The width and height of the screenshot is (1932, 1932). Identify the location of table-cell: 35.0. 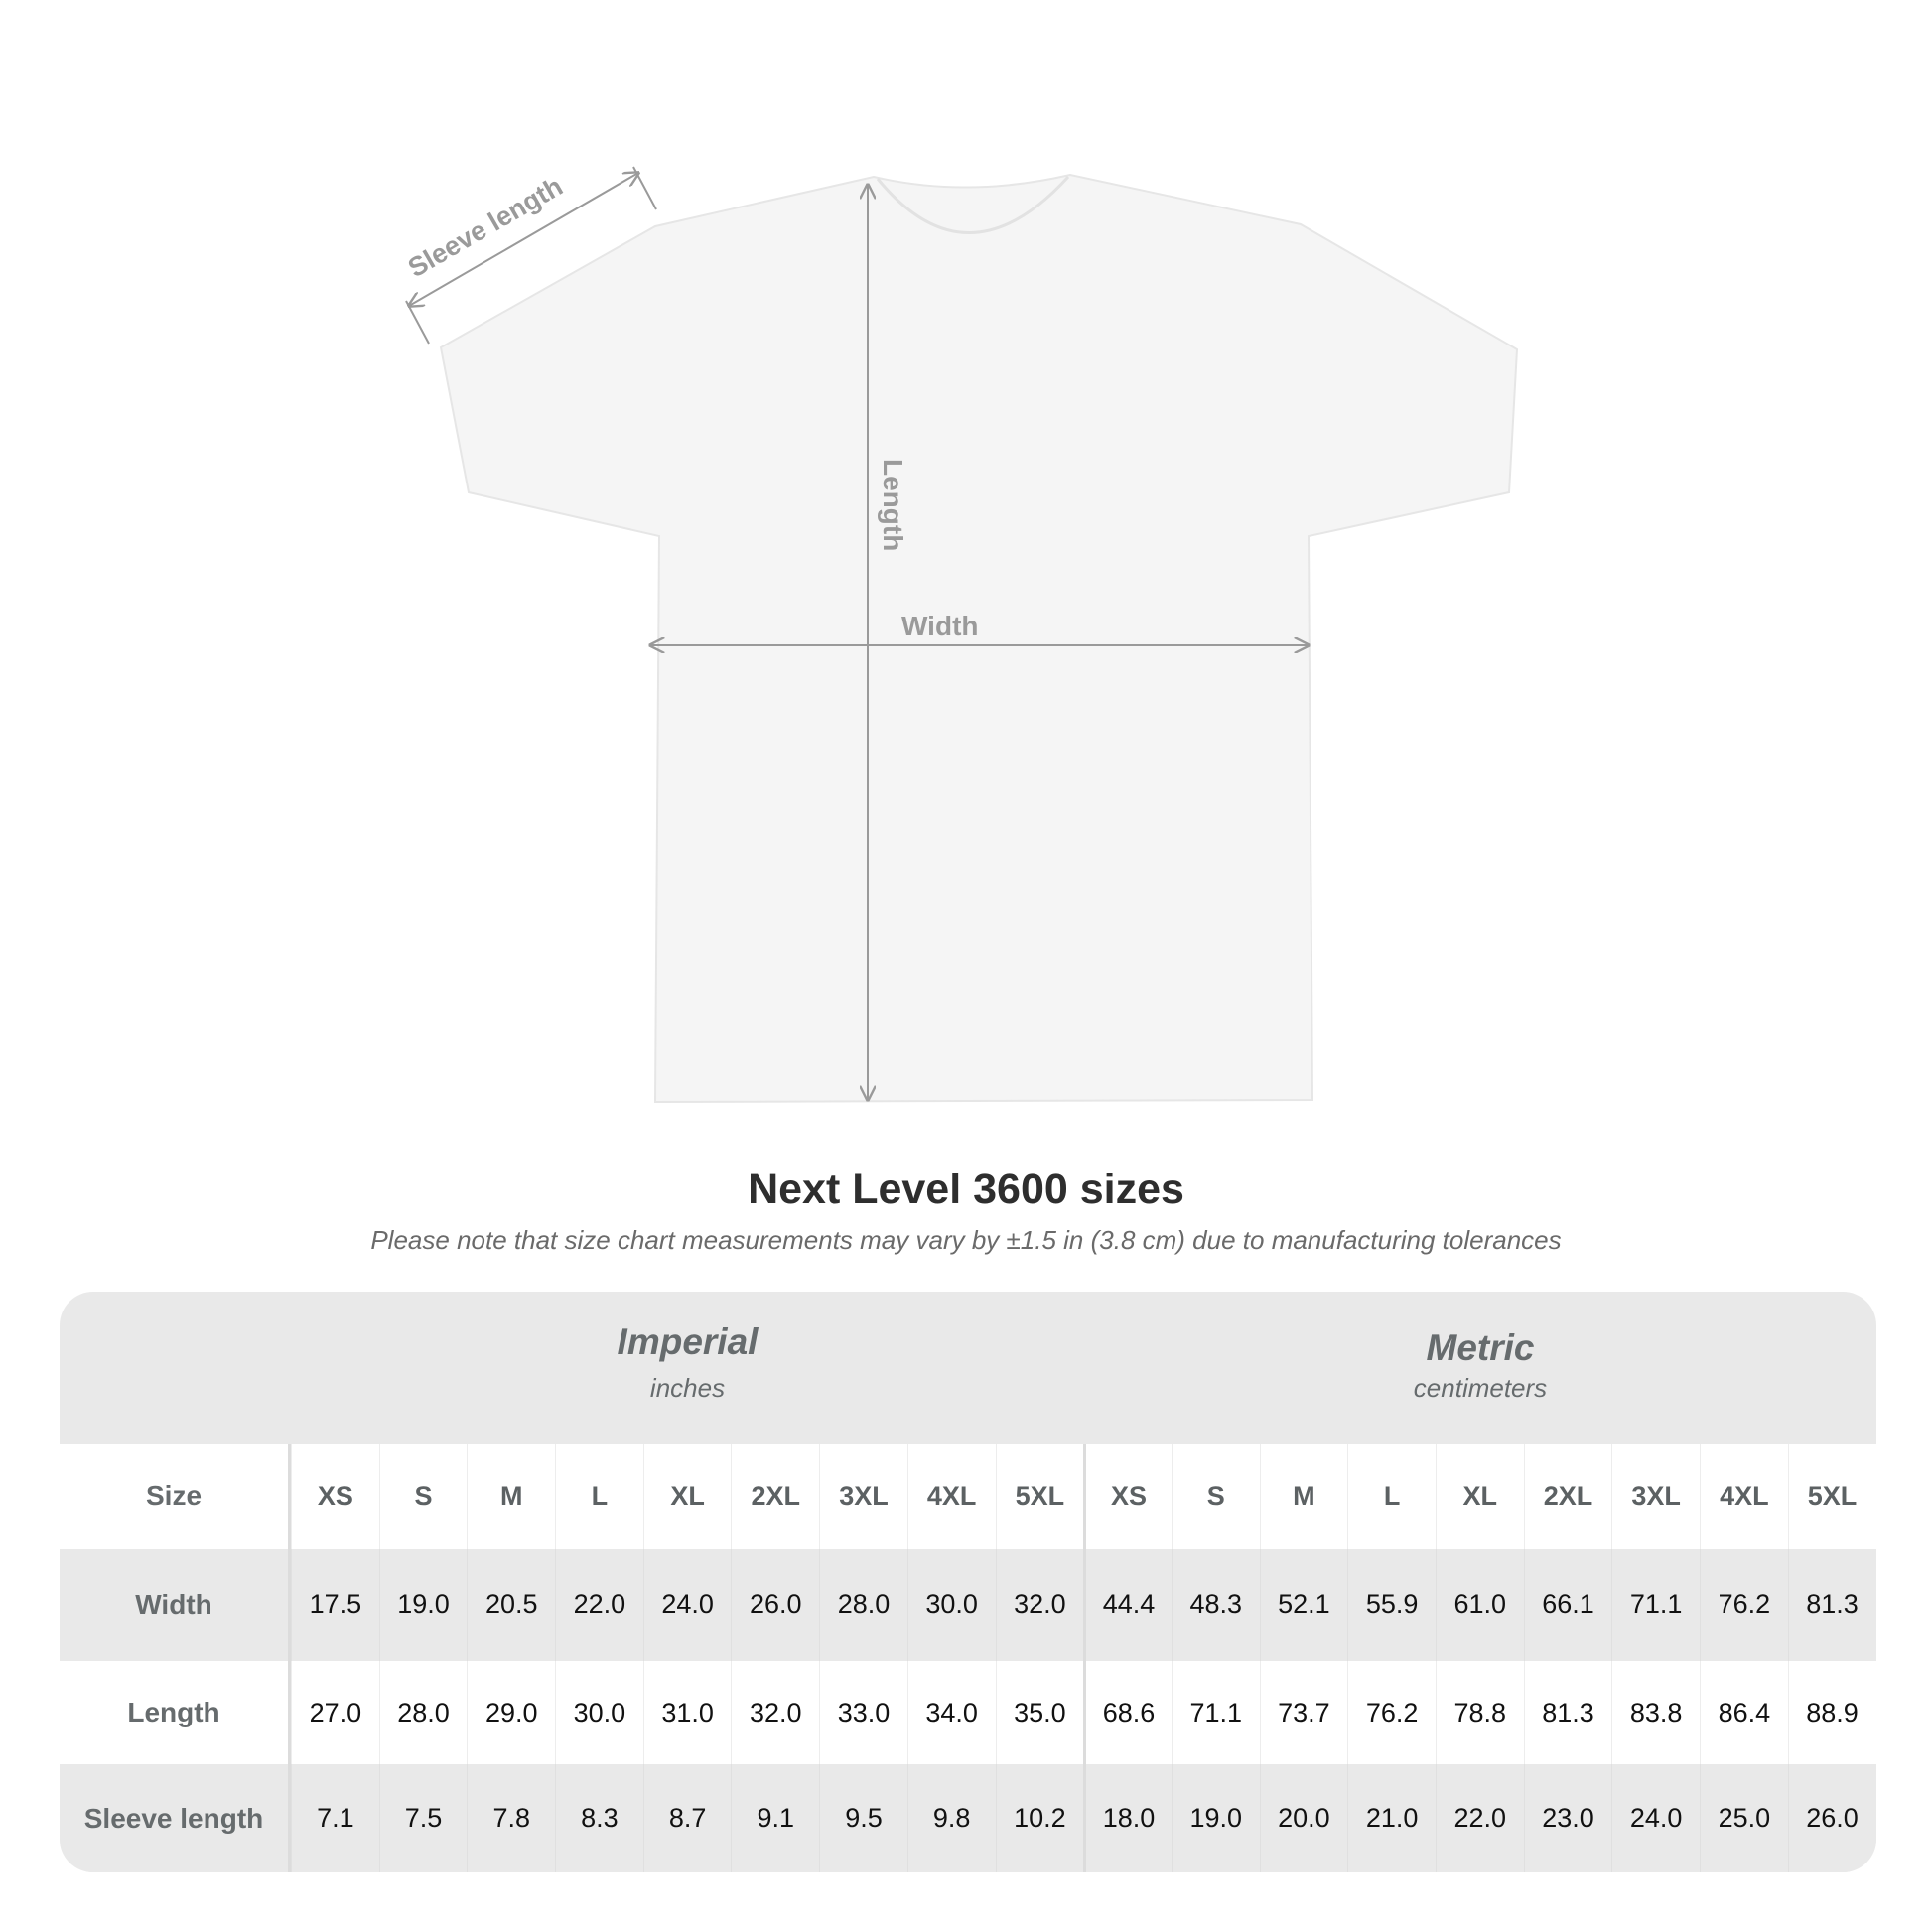
(1040, 1713).